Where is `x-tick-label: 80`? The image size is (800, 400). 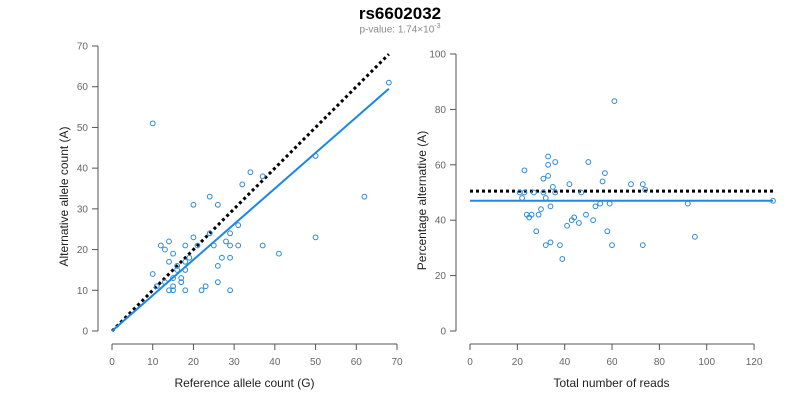
x-tick-label: 80 is located at coordinates (660, 362).